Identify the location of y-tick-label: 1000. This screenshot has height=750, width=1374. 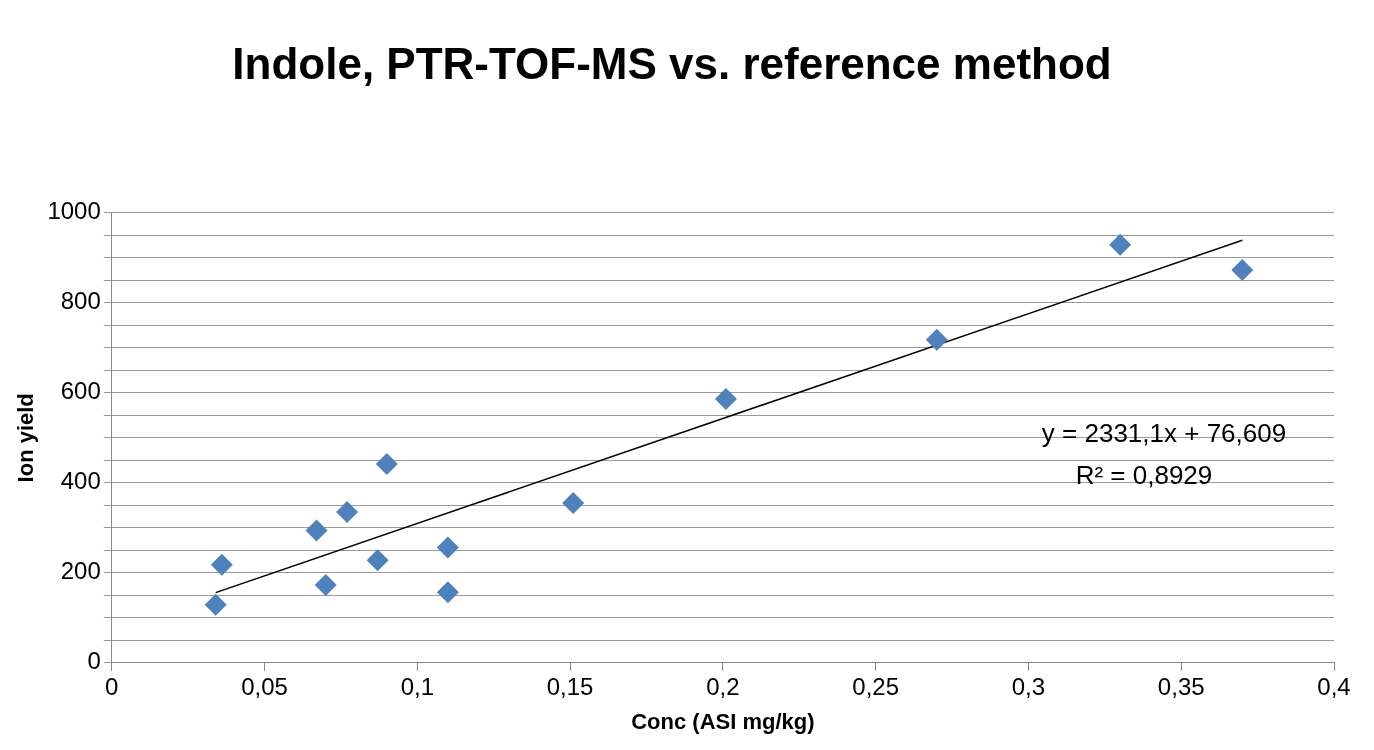
(74, 211).